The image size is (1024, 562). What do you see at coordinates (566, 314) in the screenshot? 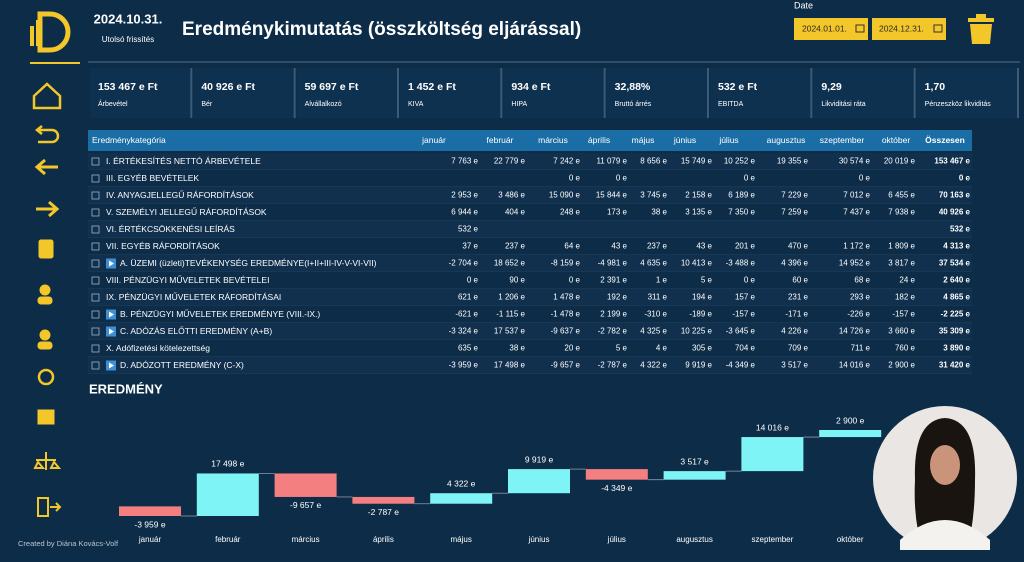
I see `table-cell: -1 478 e` at bounding box center [566, 314].